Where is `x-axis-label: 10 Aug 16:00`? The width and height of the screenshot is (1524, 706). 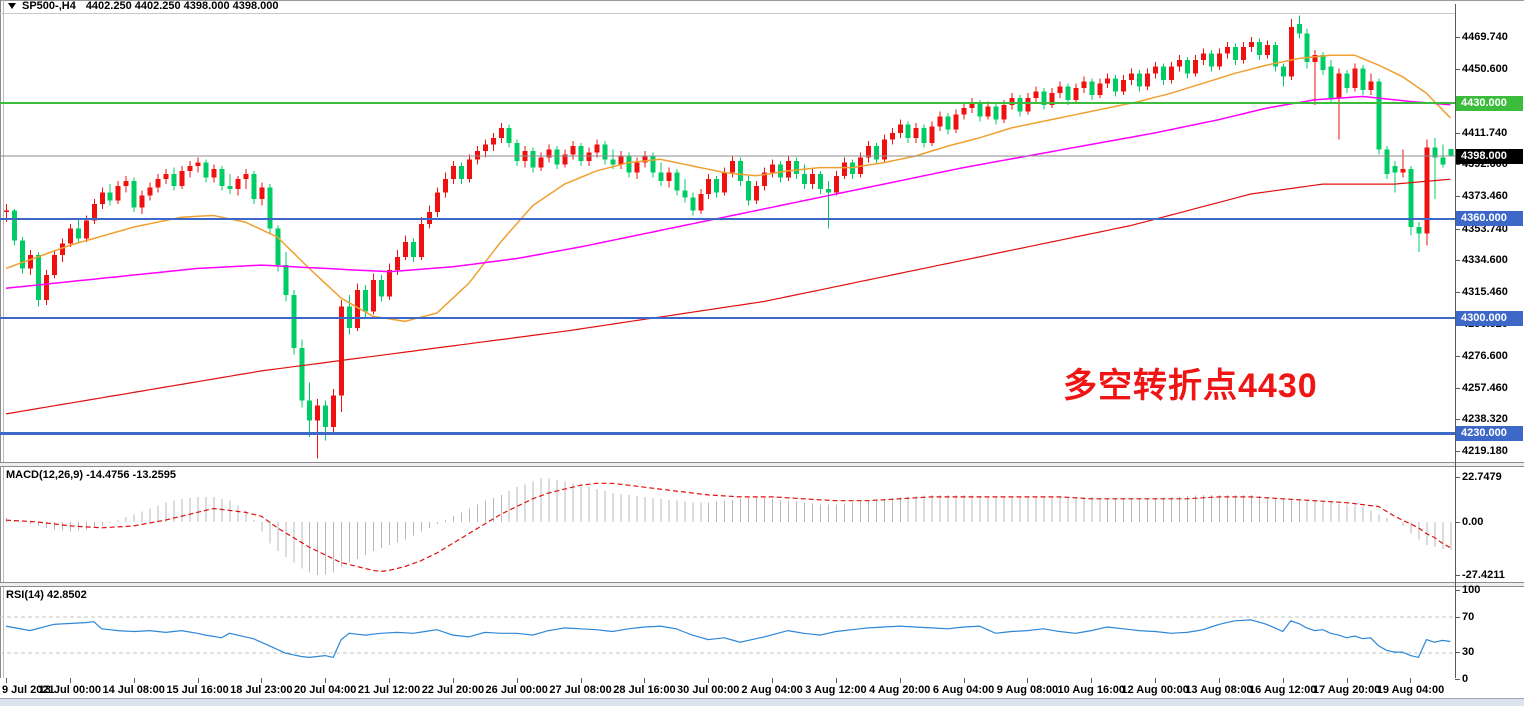 x-axis-label: 10 Aug 16:00 is located at coordinates (1091, 690).